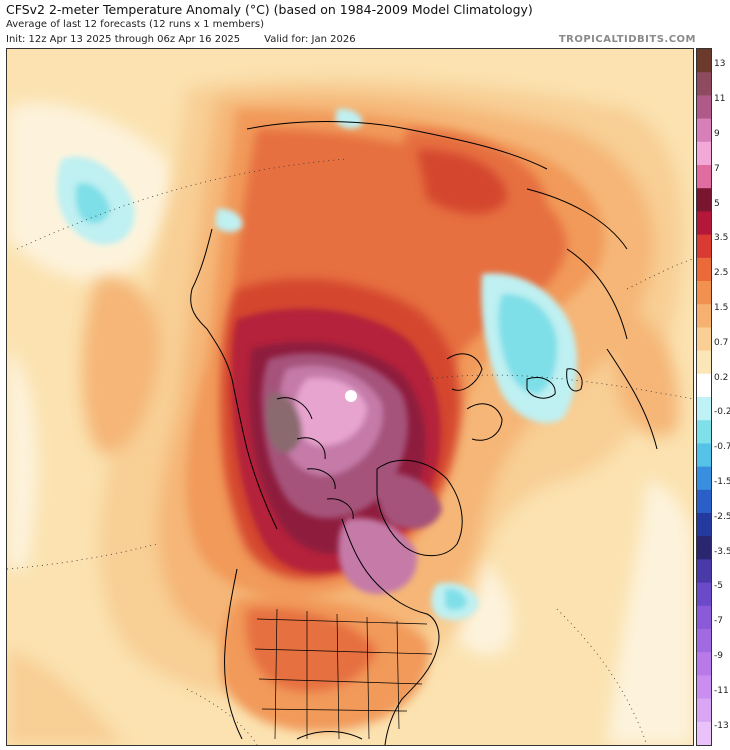 The image size is (730, 750). What do you see at coordinates (721, 238) in the screenshot?
I see `colorbar-tick-label: 3.5` at bounding box center [721, 238].